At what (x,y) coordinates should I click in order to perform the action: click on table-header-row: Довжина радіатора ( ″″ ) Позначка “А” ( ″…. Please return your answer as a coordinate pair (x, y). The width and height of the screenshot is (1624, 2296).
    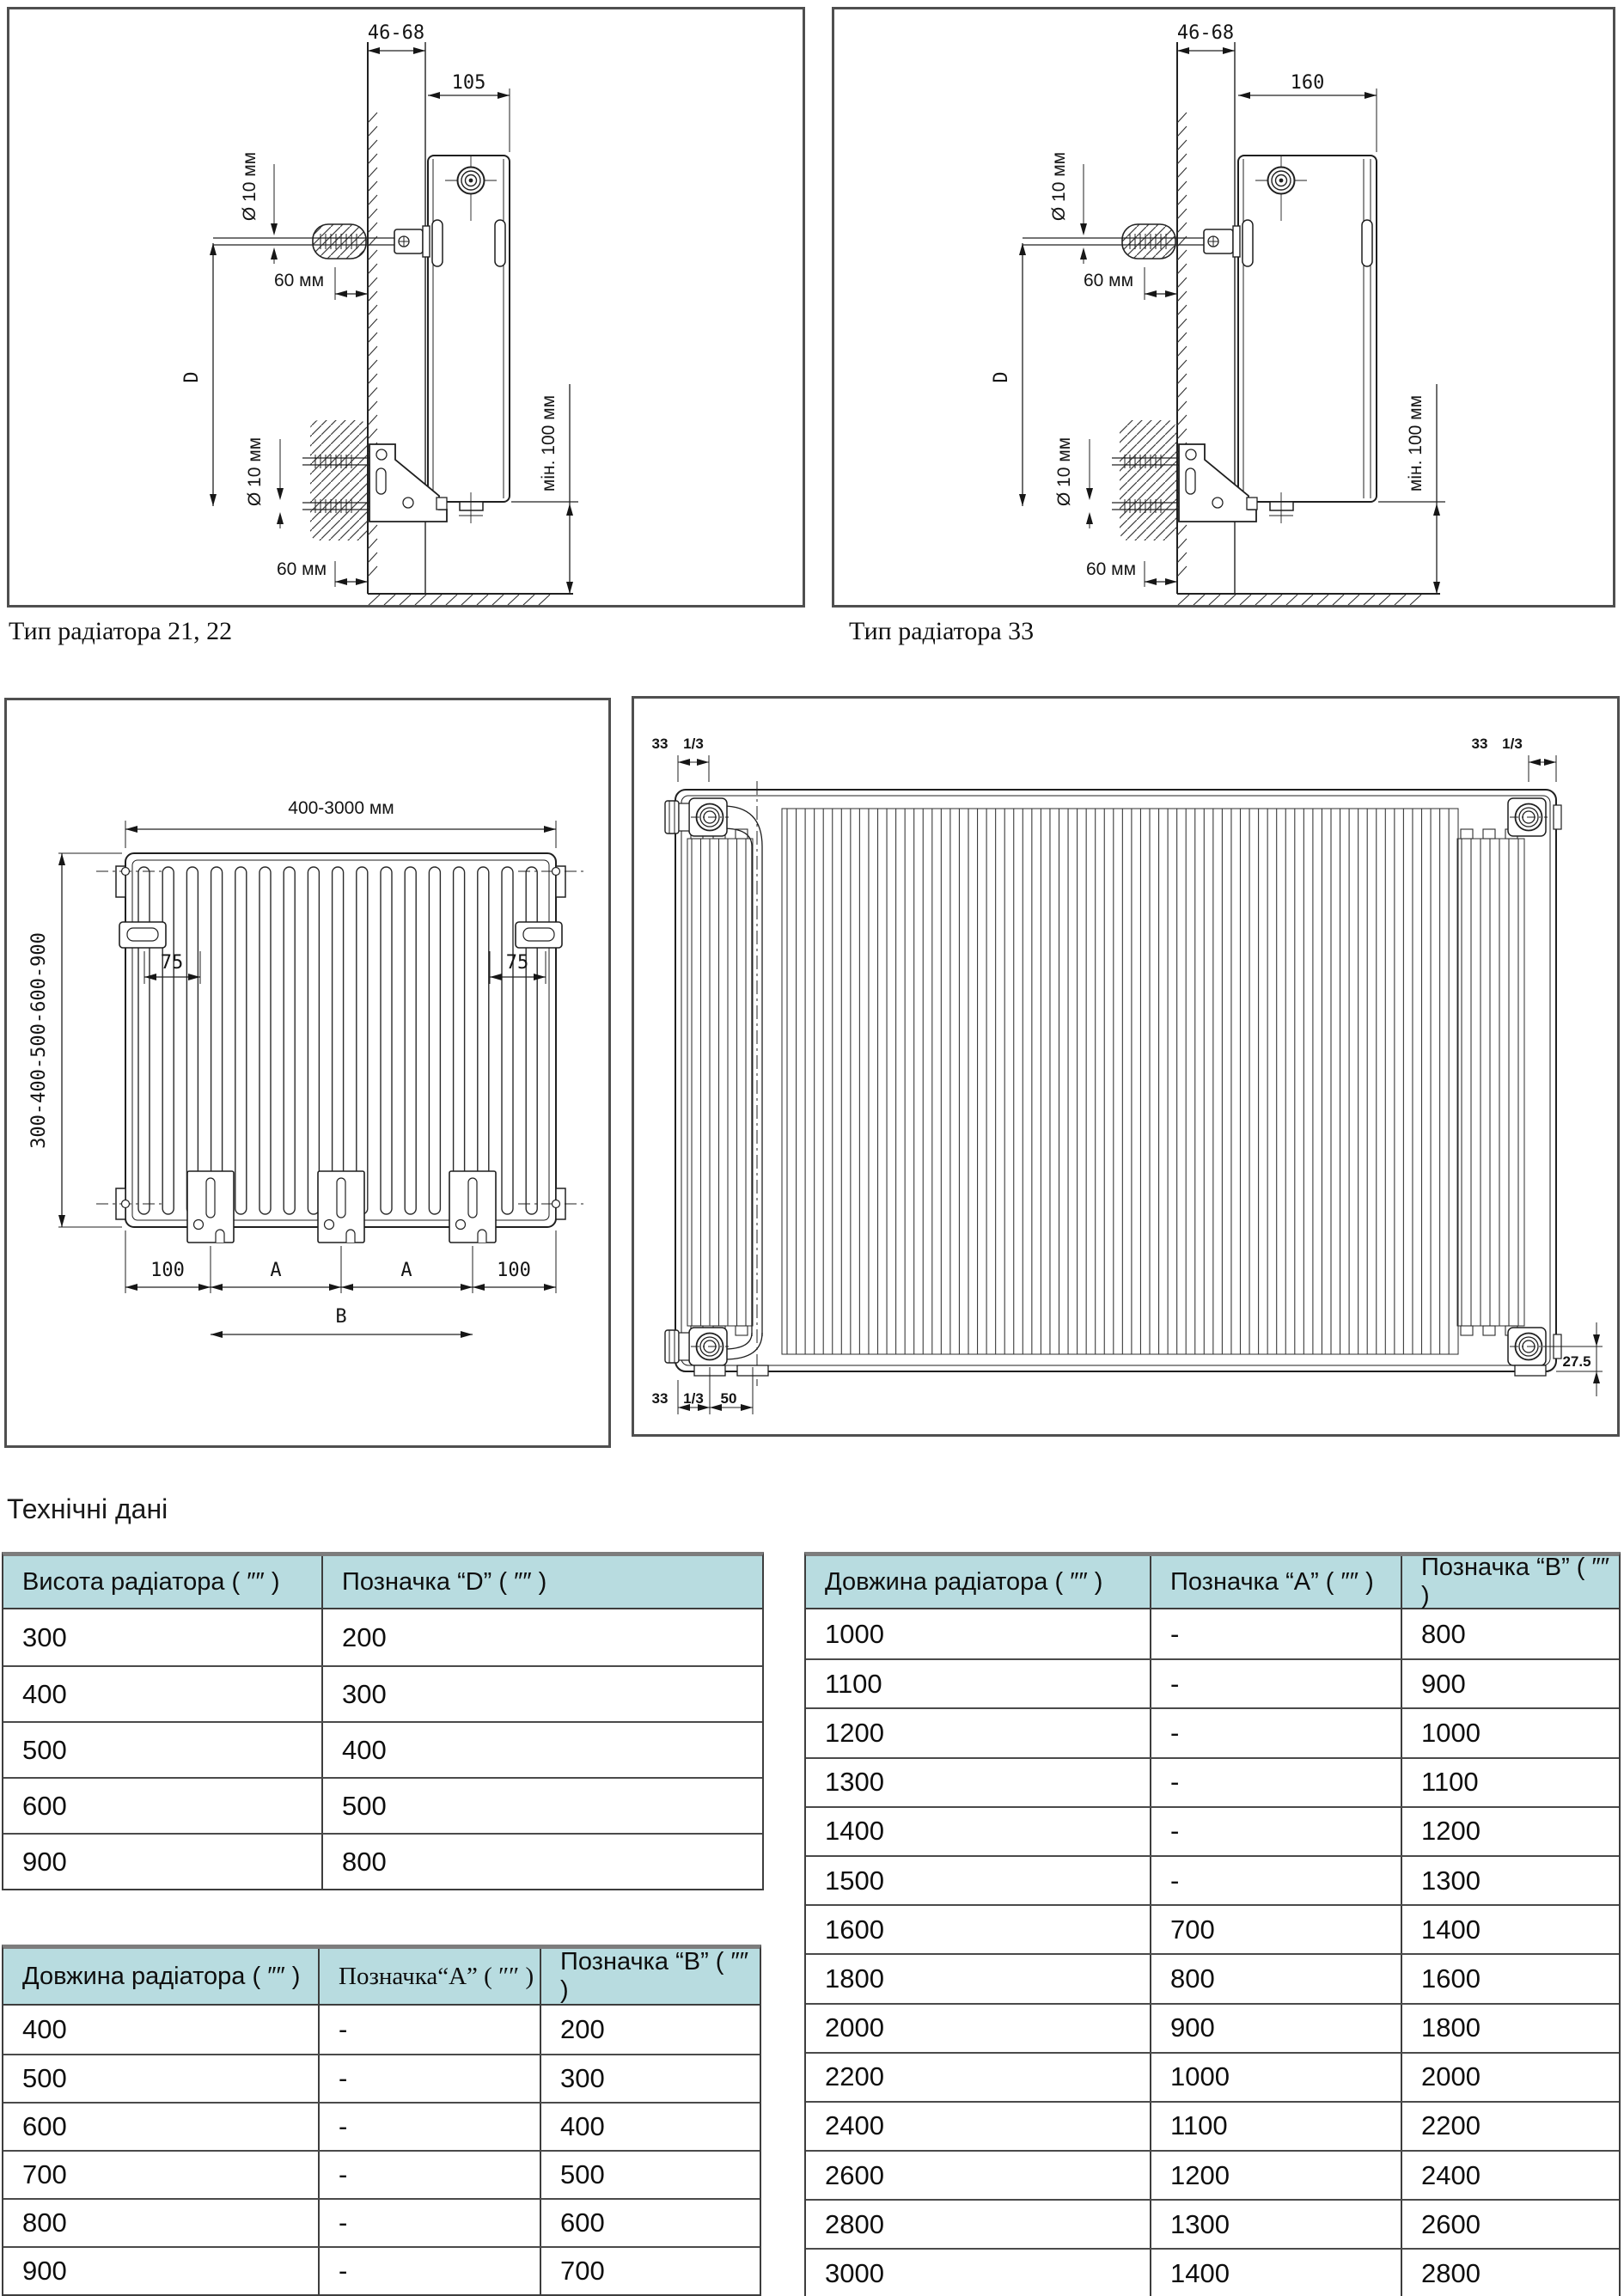
    Looking at the image, I should click on (1212, 1581).